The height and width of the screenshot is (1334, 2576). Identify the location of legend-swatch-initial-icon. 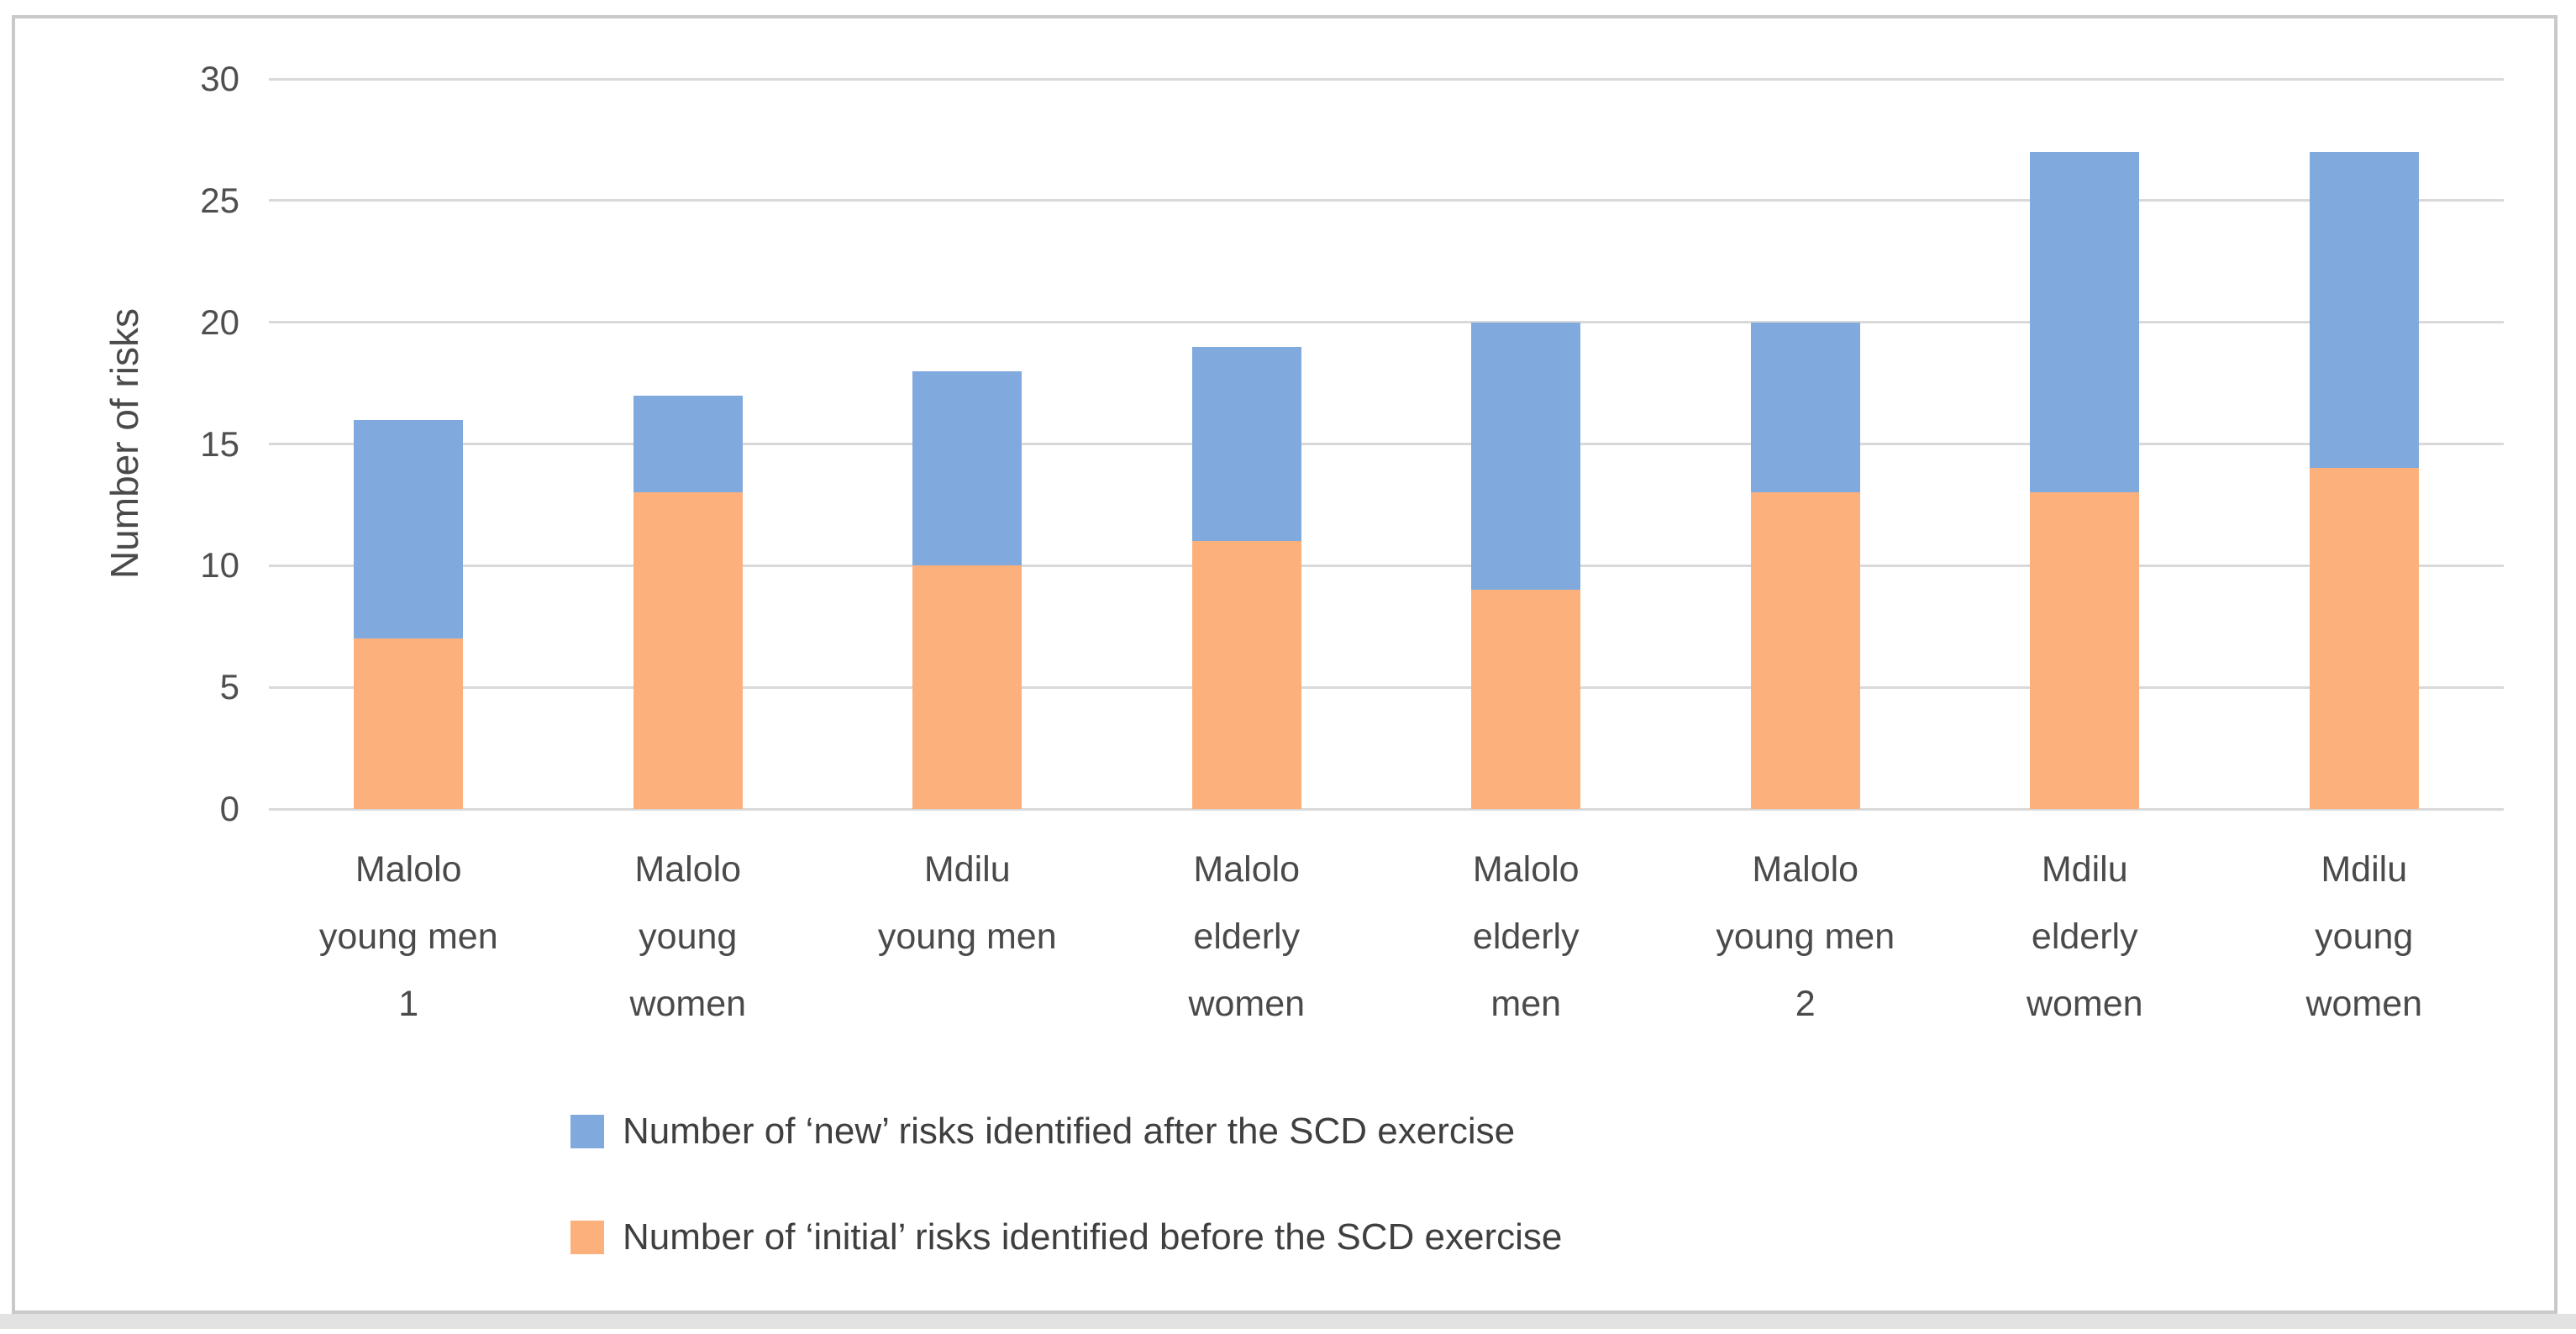
(587, 1237).